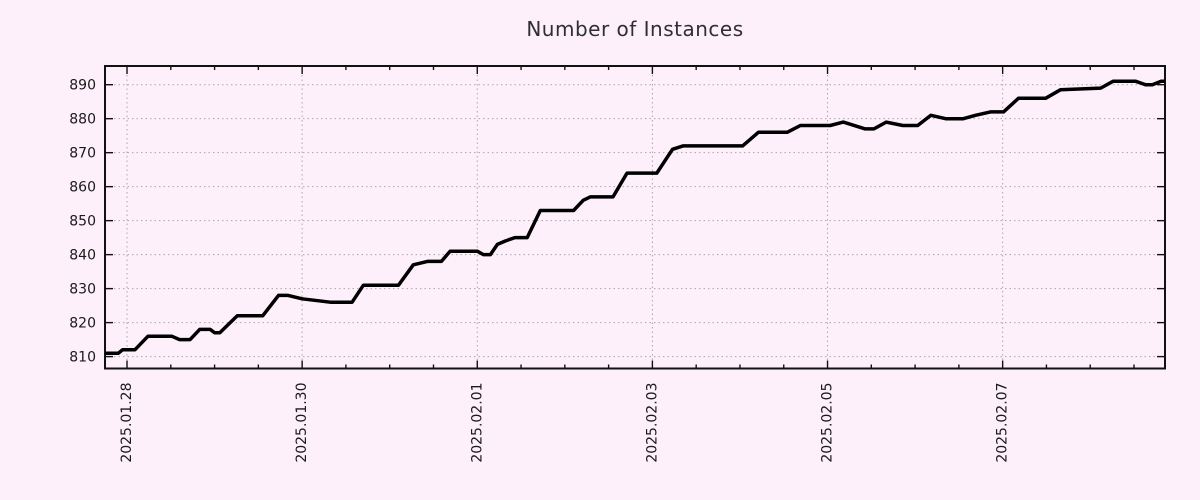 This screenshot has height=500, width=1200. Describe the element at coordinates (82, 256) in the screenshot. I see `y-tick-label: 840` at that location.